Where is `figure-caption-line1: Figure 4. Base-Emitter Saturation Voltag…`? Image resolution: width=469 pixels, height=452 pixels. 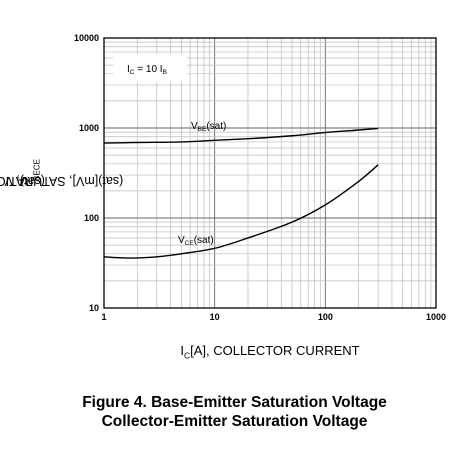 figure-caption-line1: Figure 4. Base-Emitter Saturation Voltag… is located at coordinates (234, 402).